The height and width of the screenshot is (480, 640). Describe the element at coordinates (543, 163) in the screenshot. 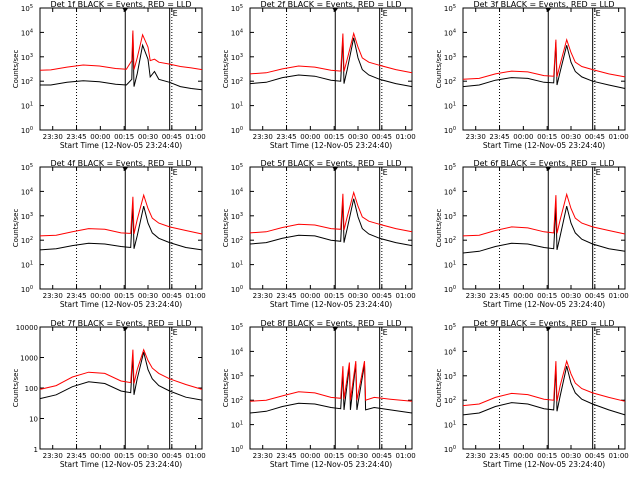

I see `chart-title: Det 6f BLACK = Events, RED = LLD` at that location.